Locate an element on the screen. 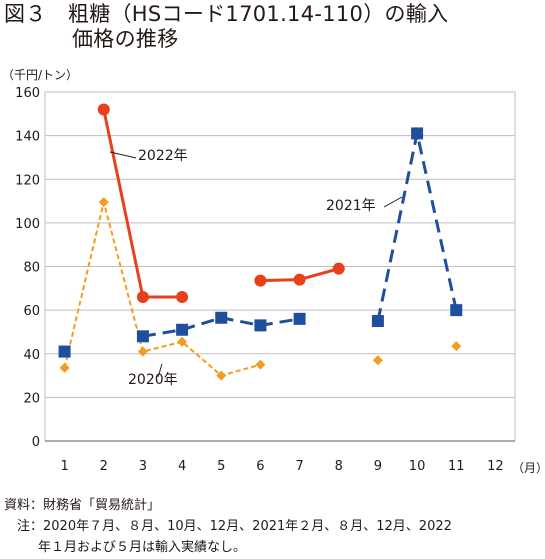 This screenshot has width=545, height=559. series-label: 2020年 is located at coordinates (153, 380).